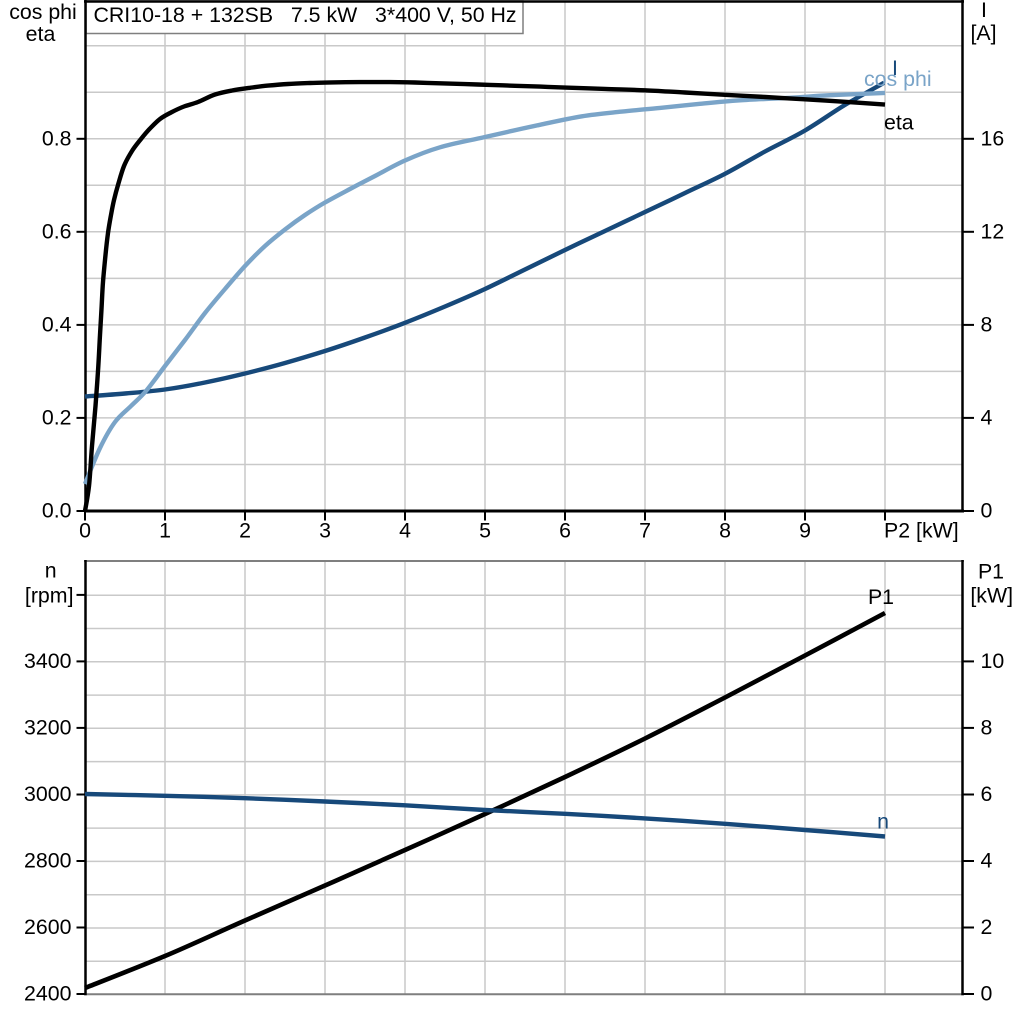 Image resolution: width=1024 pixels, height=1029 pixels. I want to click on svg-text: [kW], so click(991, 596).